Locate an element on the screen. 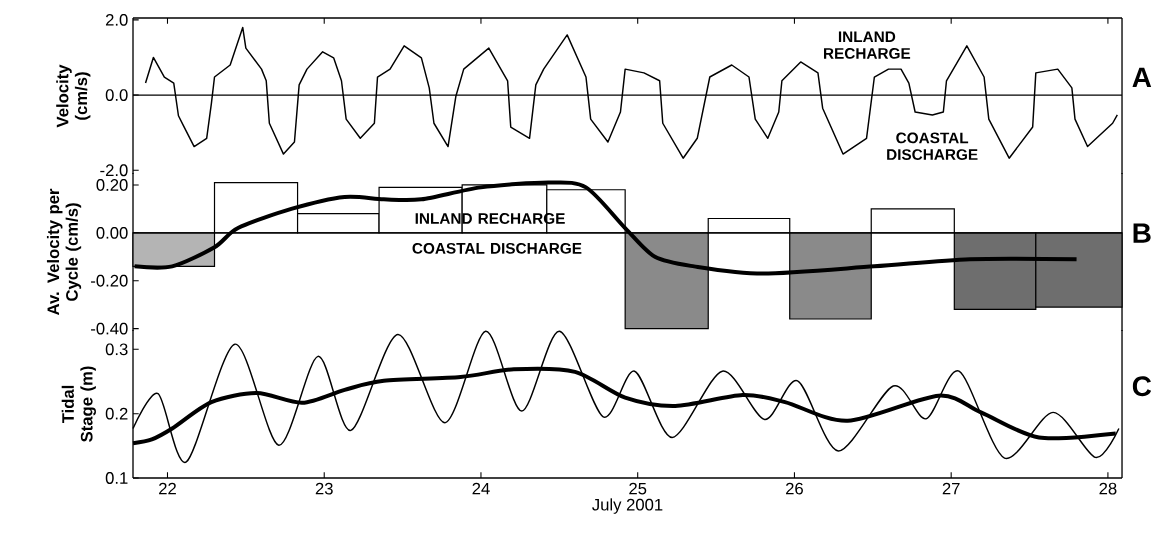 The image size is (1152, 550). annotation: INLAND RECHARGE is located at coordinates (867, 45).